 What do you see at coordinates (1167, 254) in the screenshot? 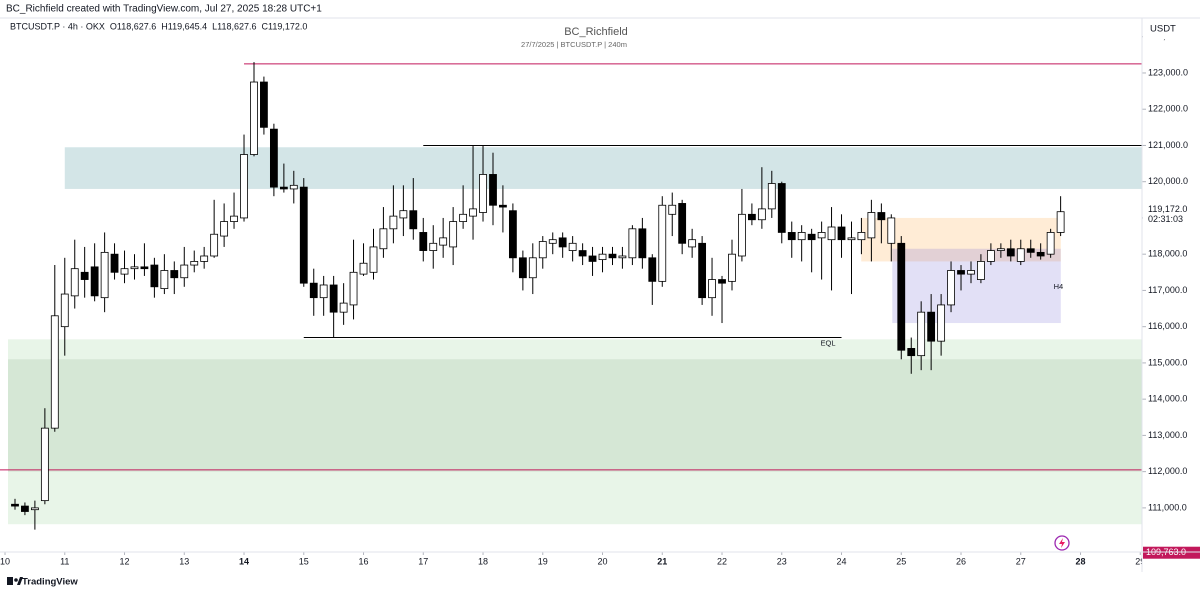
I see `y-tick-label: 118,000.0` at bounding box center [1167, 254].